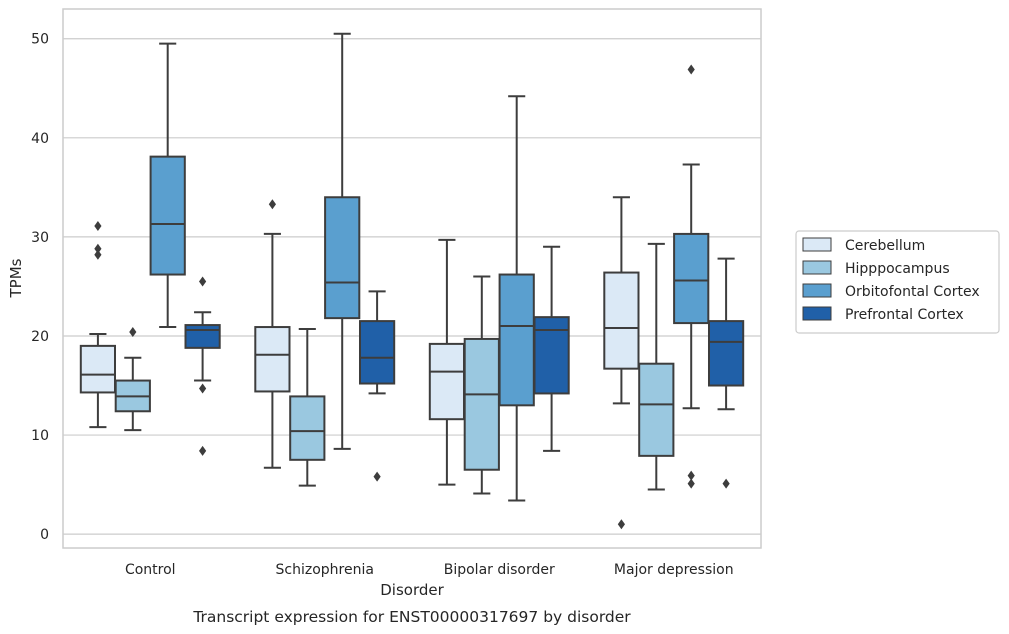 The height and width of the screenshot is (634, 1009). Describe the element at coordinates (40, 40) in the screenshot. I see `y-tick-label-50: 50` at that location.